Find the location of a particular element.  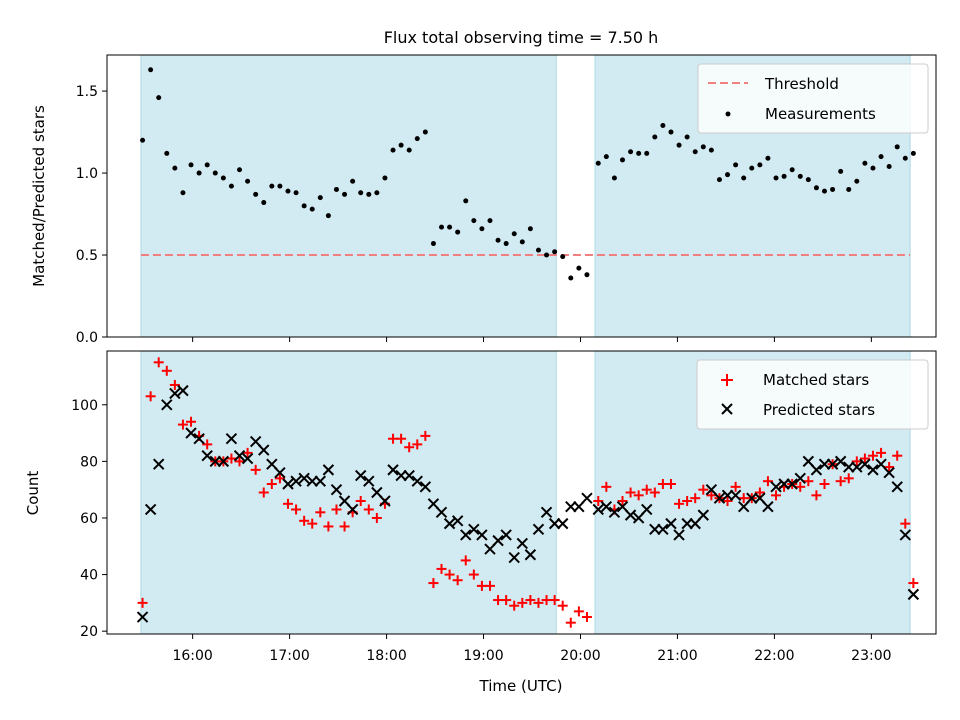

x-tick-label: 22:00 is located at coordinates (774, 656).